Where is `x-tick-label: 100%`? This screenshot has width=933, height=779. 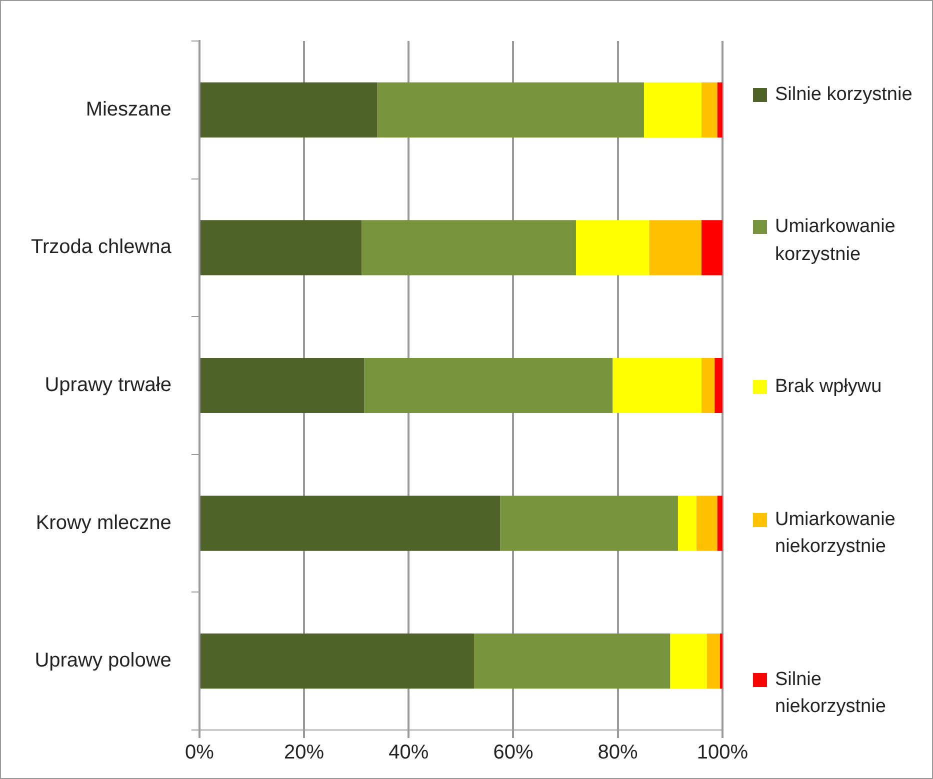 x-tick-label: 100% is located at coordinates (722, 753).